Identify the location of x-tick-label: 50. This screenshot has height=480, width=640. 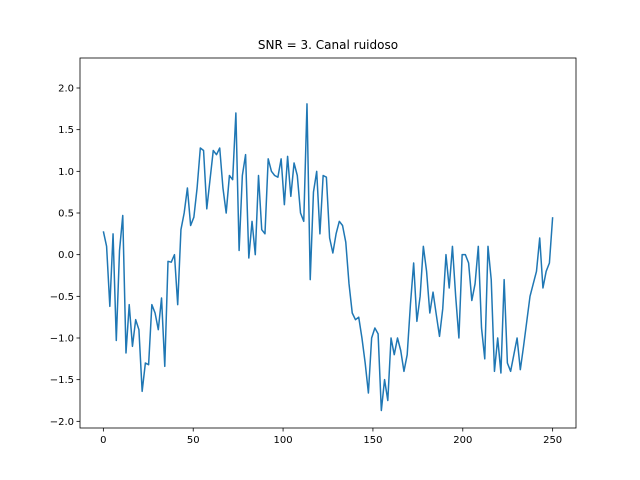
(193, 440).